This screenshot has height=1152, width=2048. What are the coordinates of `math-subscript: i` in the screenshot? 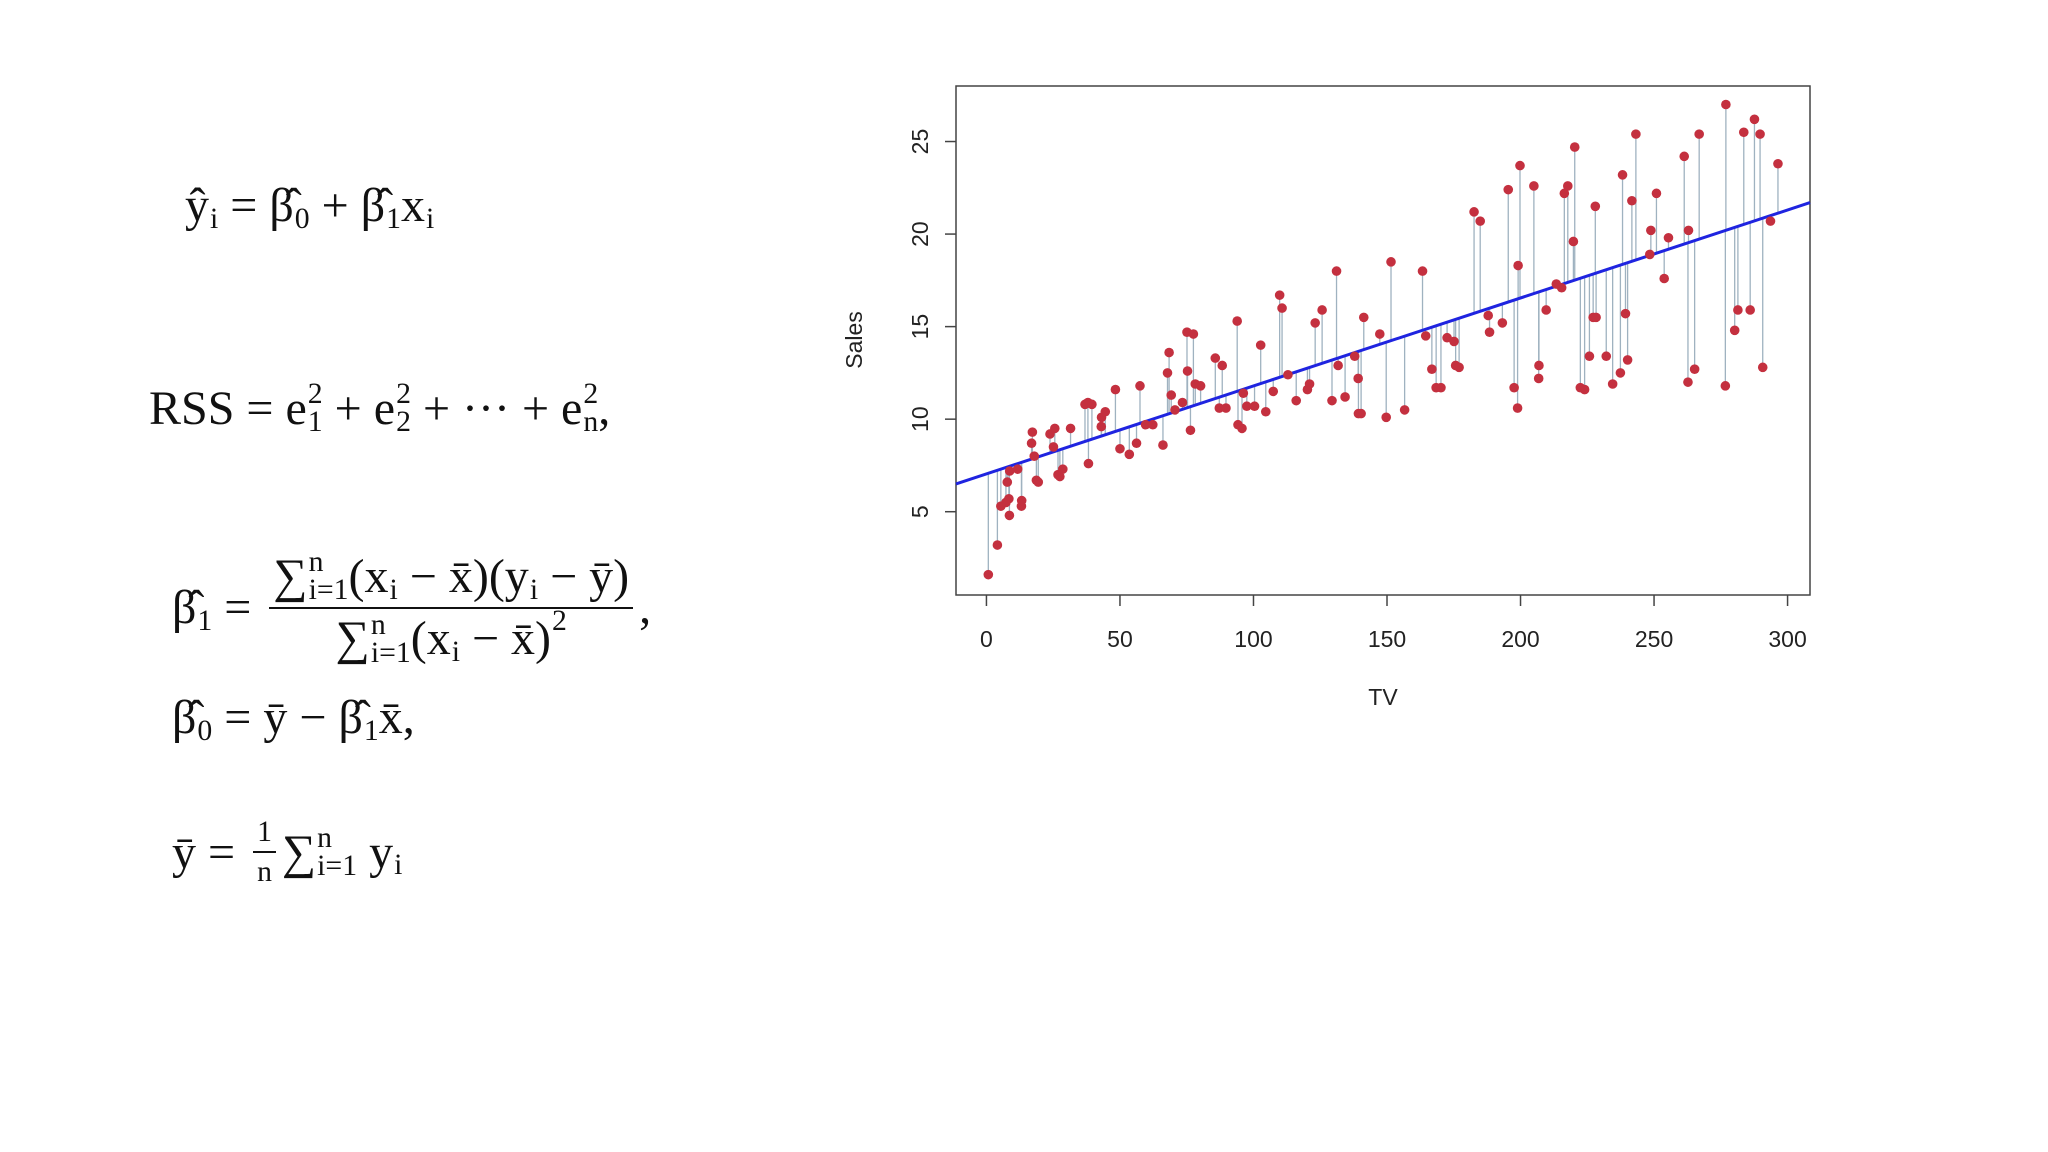 It's located at (455, 652).